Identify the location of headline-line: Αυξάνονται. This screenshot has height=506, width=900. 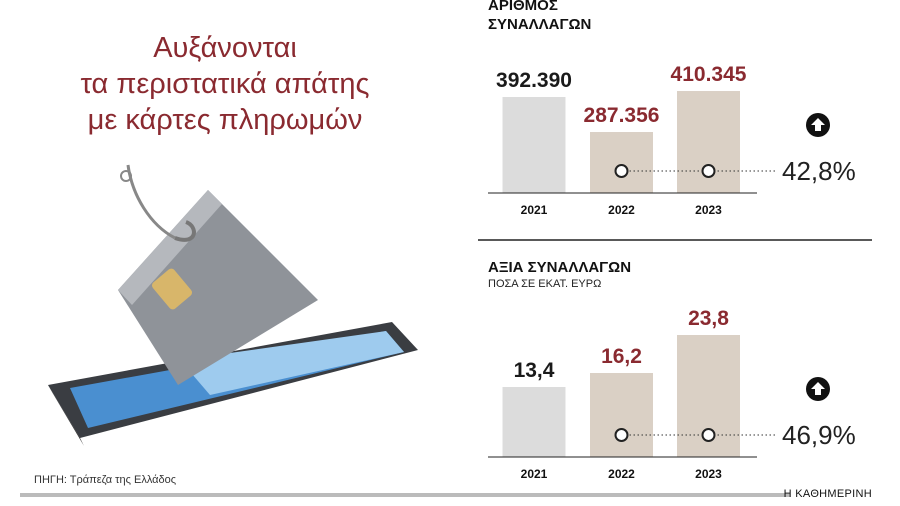
(225, 48).